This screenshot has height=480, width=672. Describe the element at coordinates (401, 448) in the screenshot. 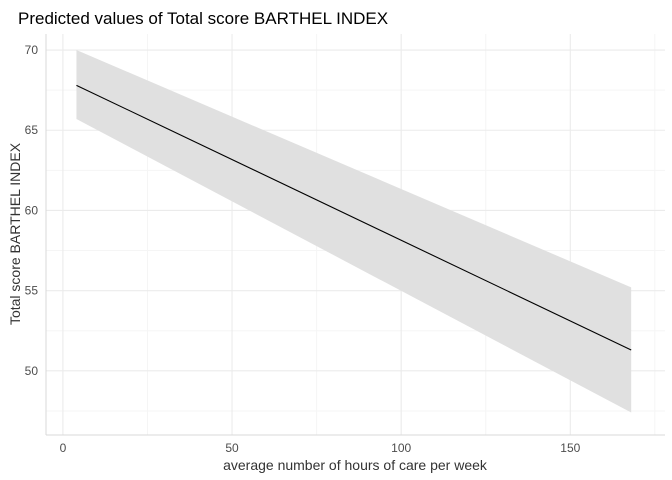

I see `x-tick-label: 100` at that location.